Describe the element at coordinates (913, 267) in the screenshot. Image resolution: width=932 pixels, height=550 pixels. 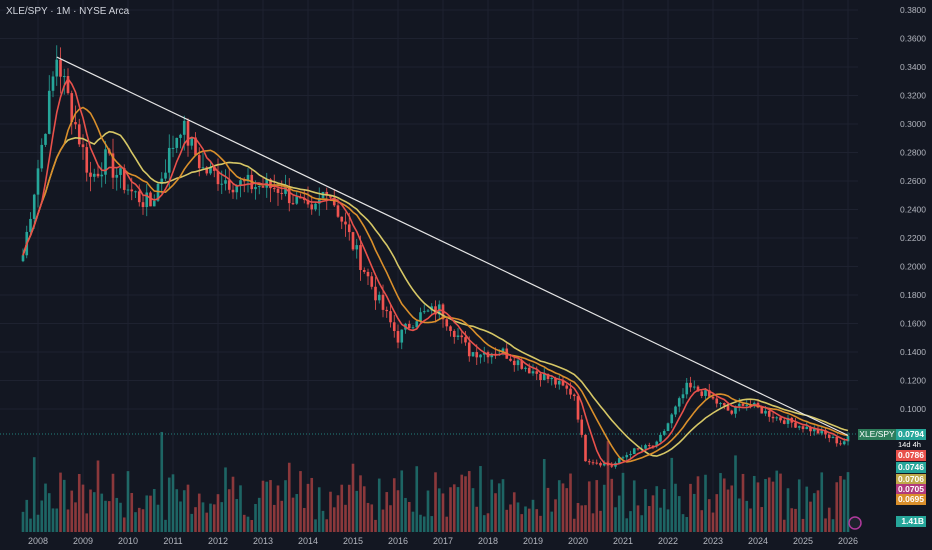
I see `price-tick-label: 0.2000` at that location.